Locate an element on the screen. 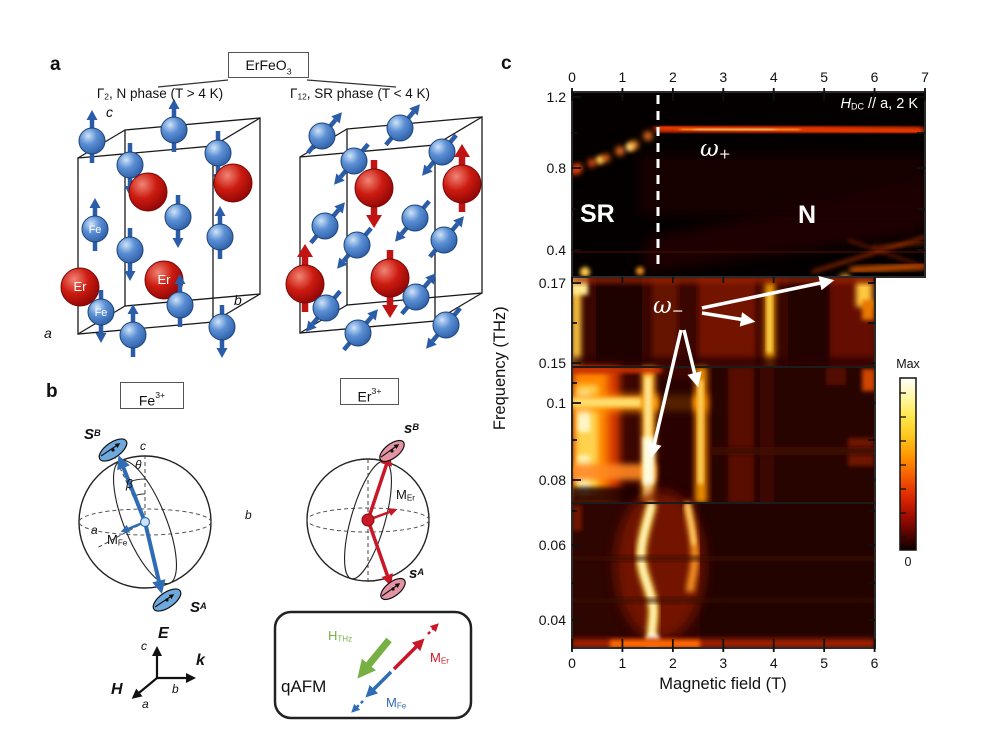  er-spin-sphere is located at coordinates (368, 520).